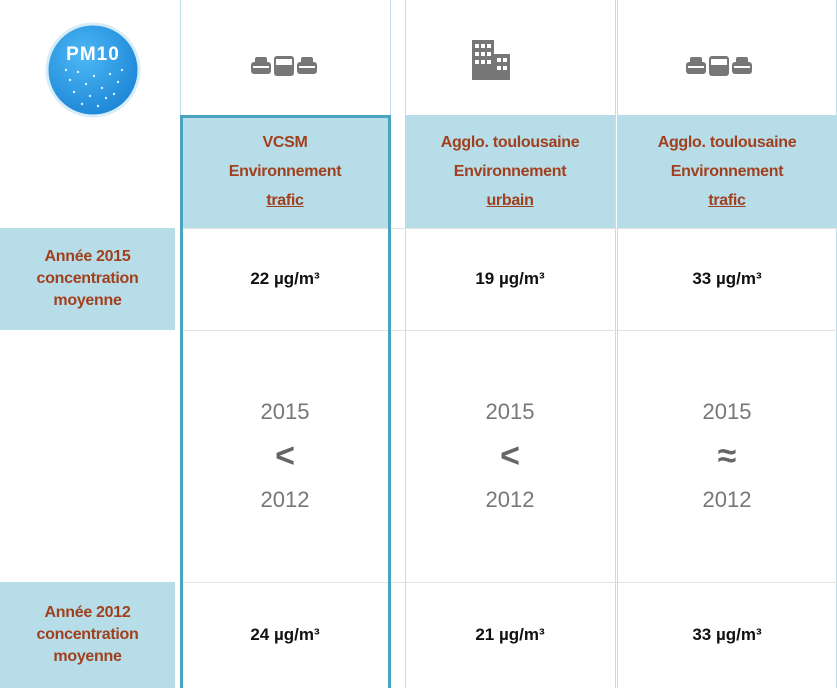 The height and width of the screenshot is (688, 837). What do you see at coordinates (94, 88) in the screenshot?
I see `badge-dots` at bounding box center [94, 88].